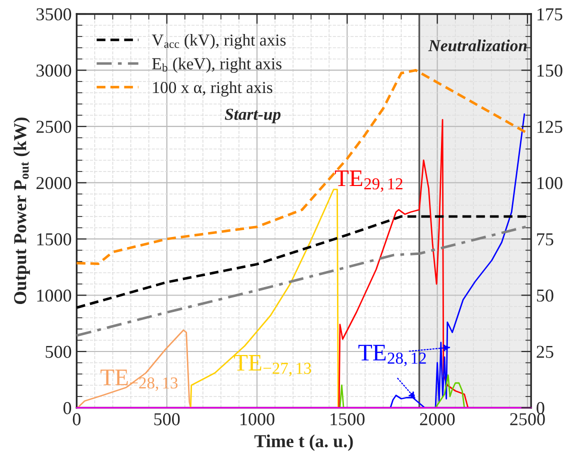  What do you see at coordinates (540, 408) in the screenshot?
I see `y2-tick-label: 0` at bounding box center [540, 408].